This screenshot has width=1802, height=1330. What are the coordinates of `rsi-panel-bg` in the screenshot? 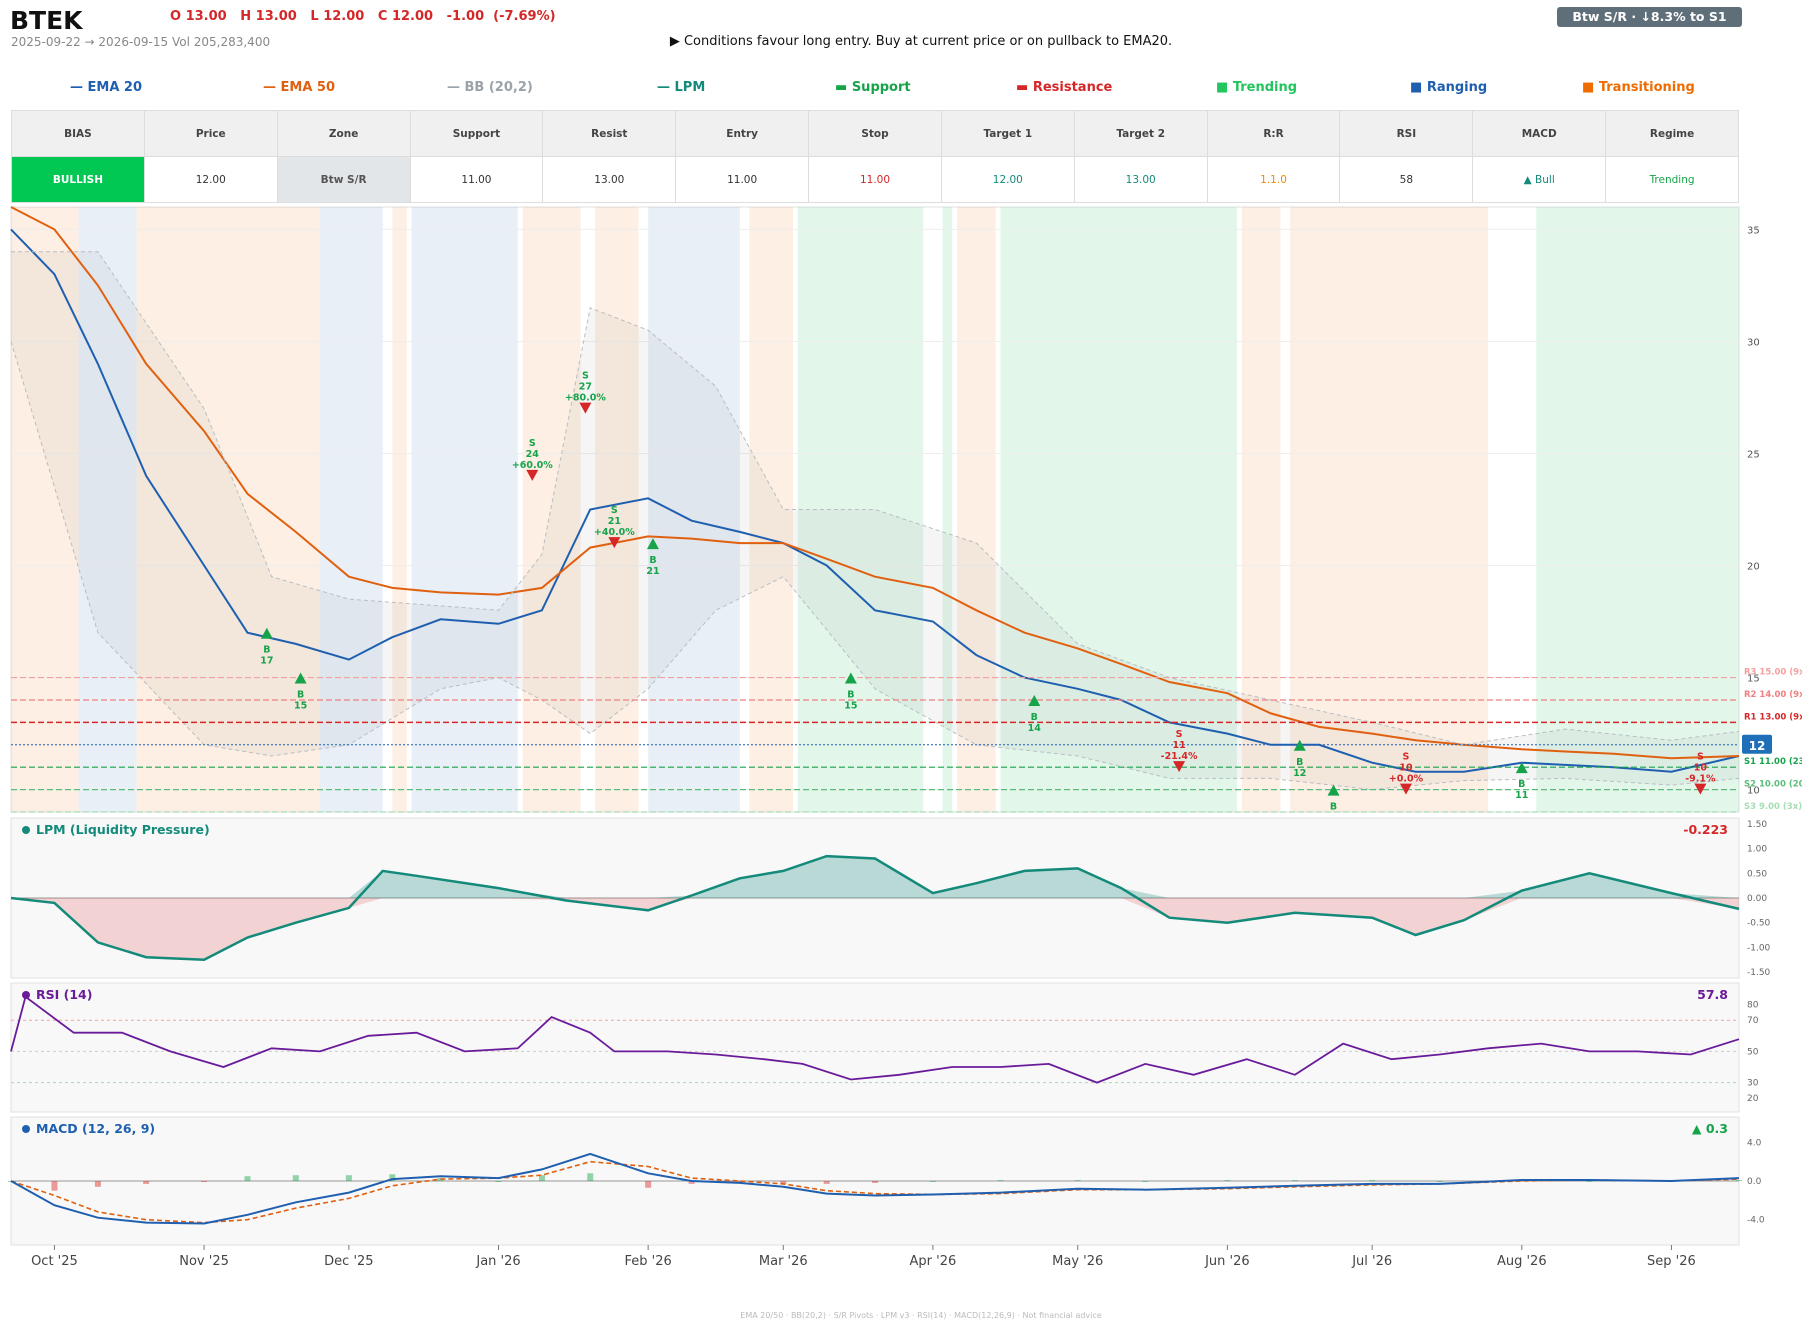 It's located at (875, 1047).